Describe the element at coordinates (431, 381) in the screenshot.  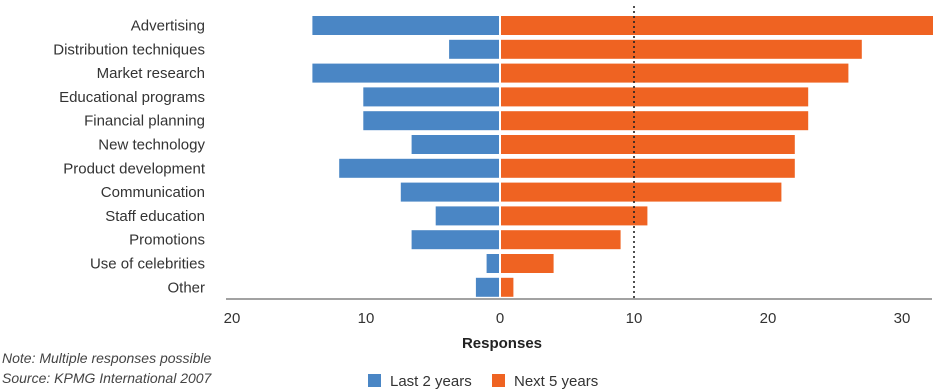
I see `legend-label: Last 2 years` at that location.